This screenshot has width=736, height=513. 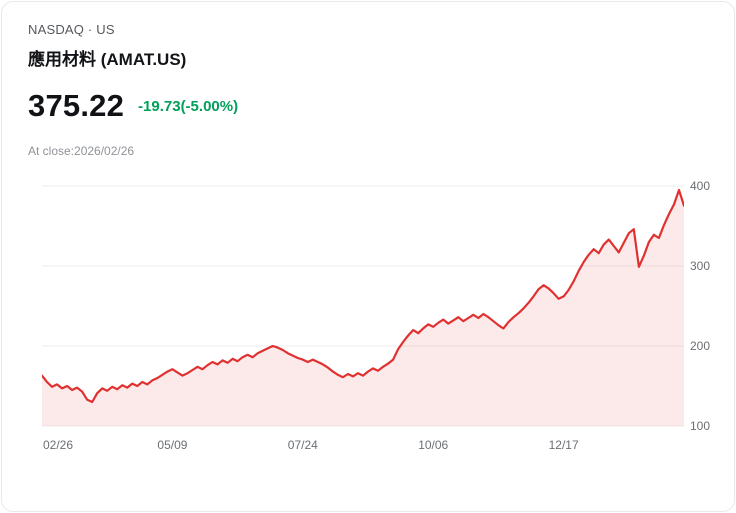 I want to click on x-tick-label: 07/24, so click(x=302, y=445).